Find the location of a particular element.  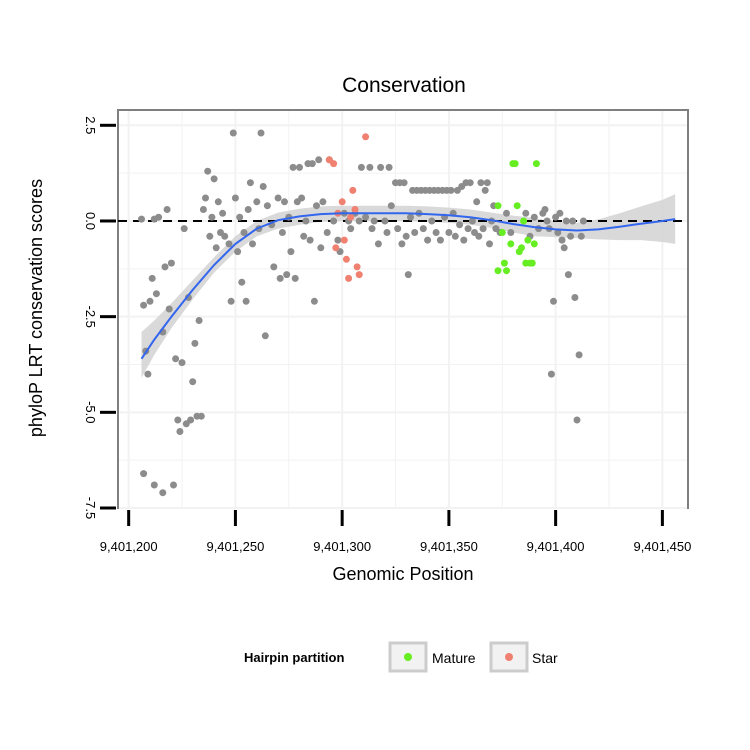

smooth-curve-layer is located at coordinates (408, 286).